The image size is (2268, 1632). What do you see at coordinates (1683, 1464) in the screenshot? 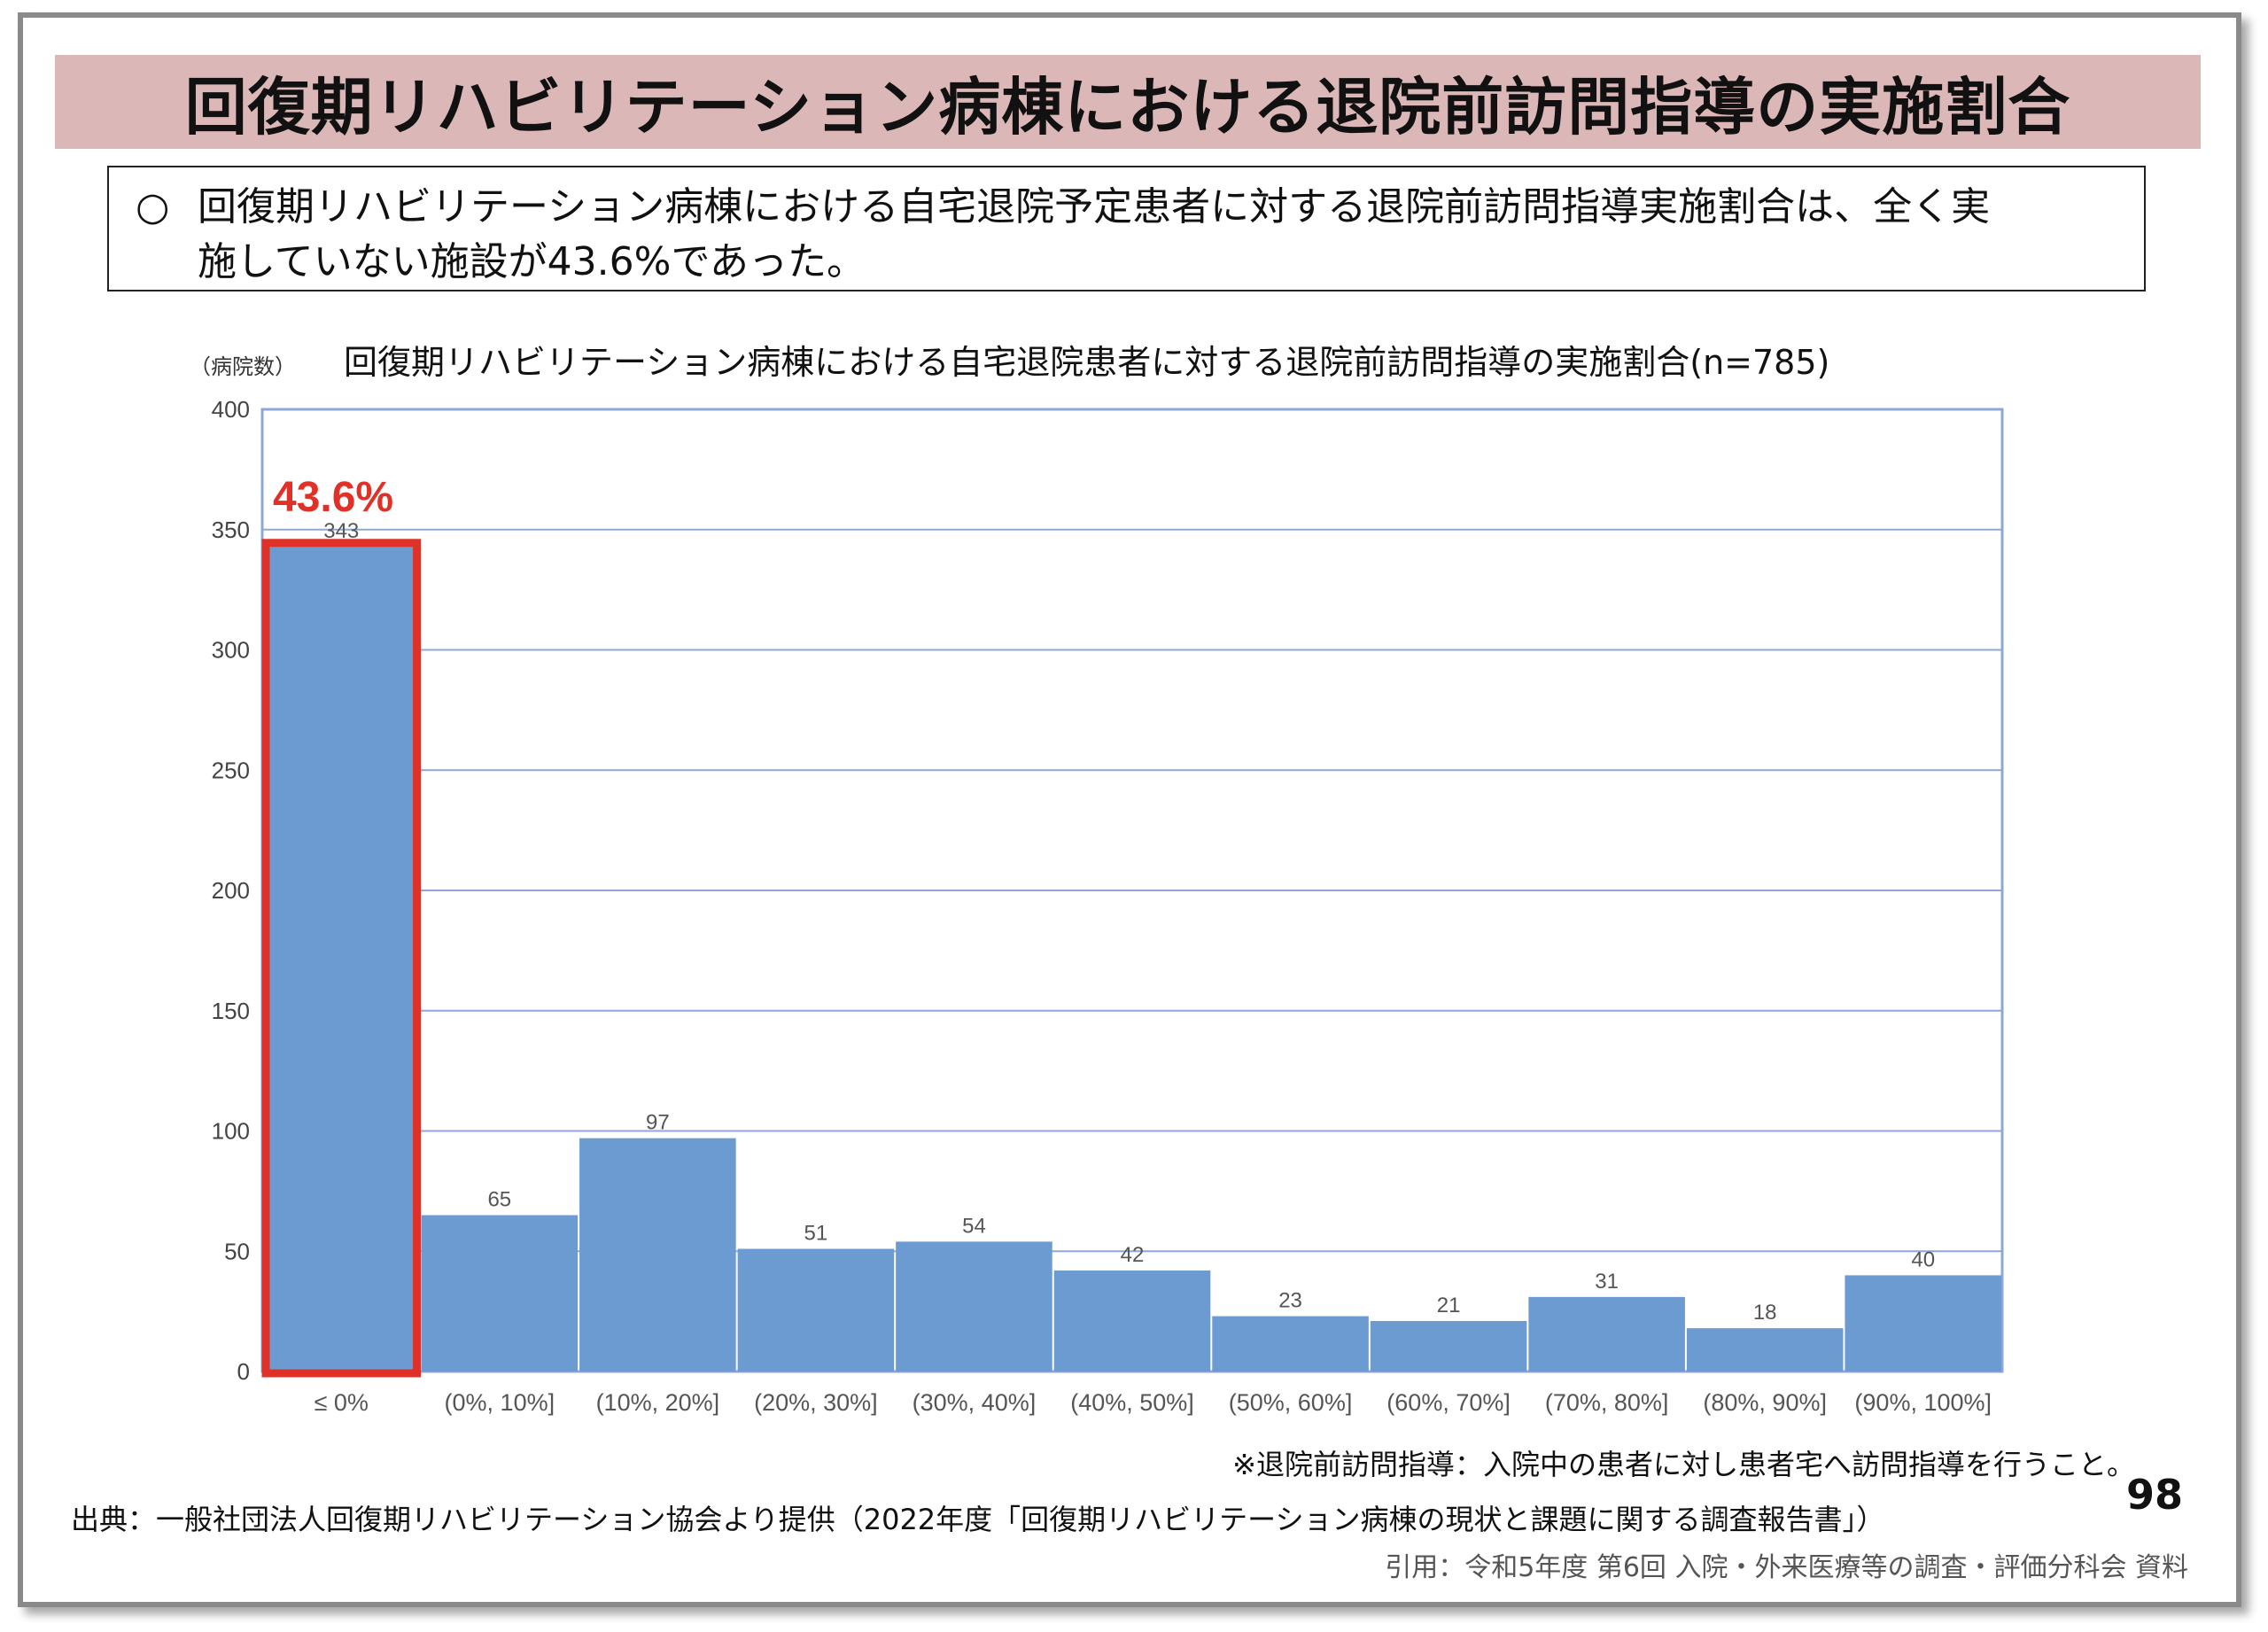
I see `footnote: ※退院前訪問指導：入院中の患者に対し患者宅へ訪問指導を行うこと。` at bounding box center [1683, 1464].